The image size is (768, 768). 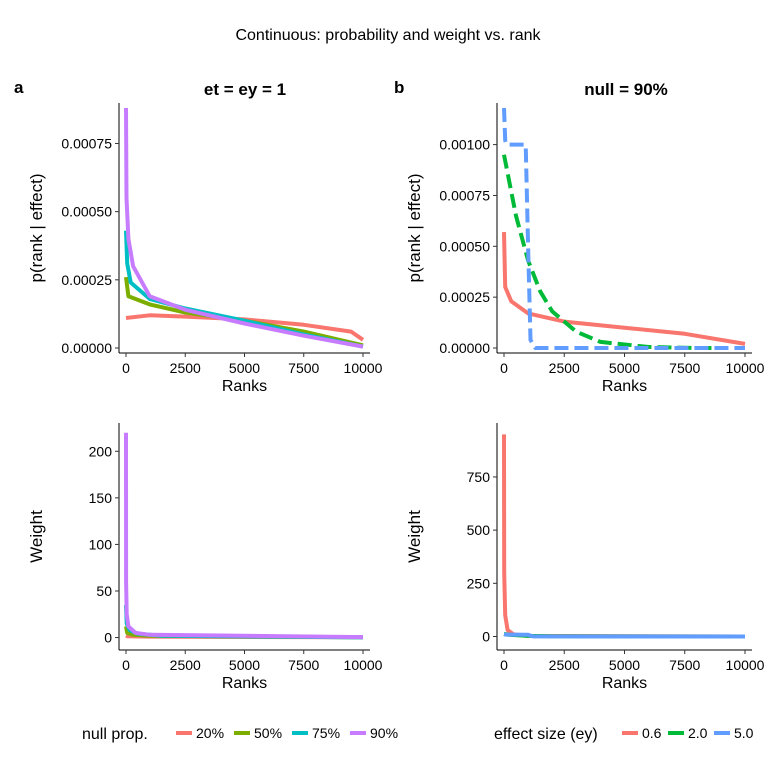 What do you see at coordinates (464, 145) in the screenshot?
I see `y-tick-label: 0.00100` at bounding box center [464, 145].